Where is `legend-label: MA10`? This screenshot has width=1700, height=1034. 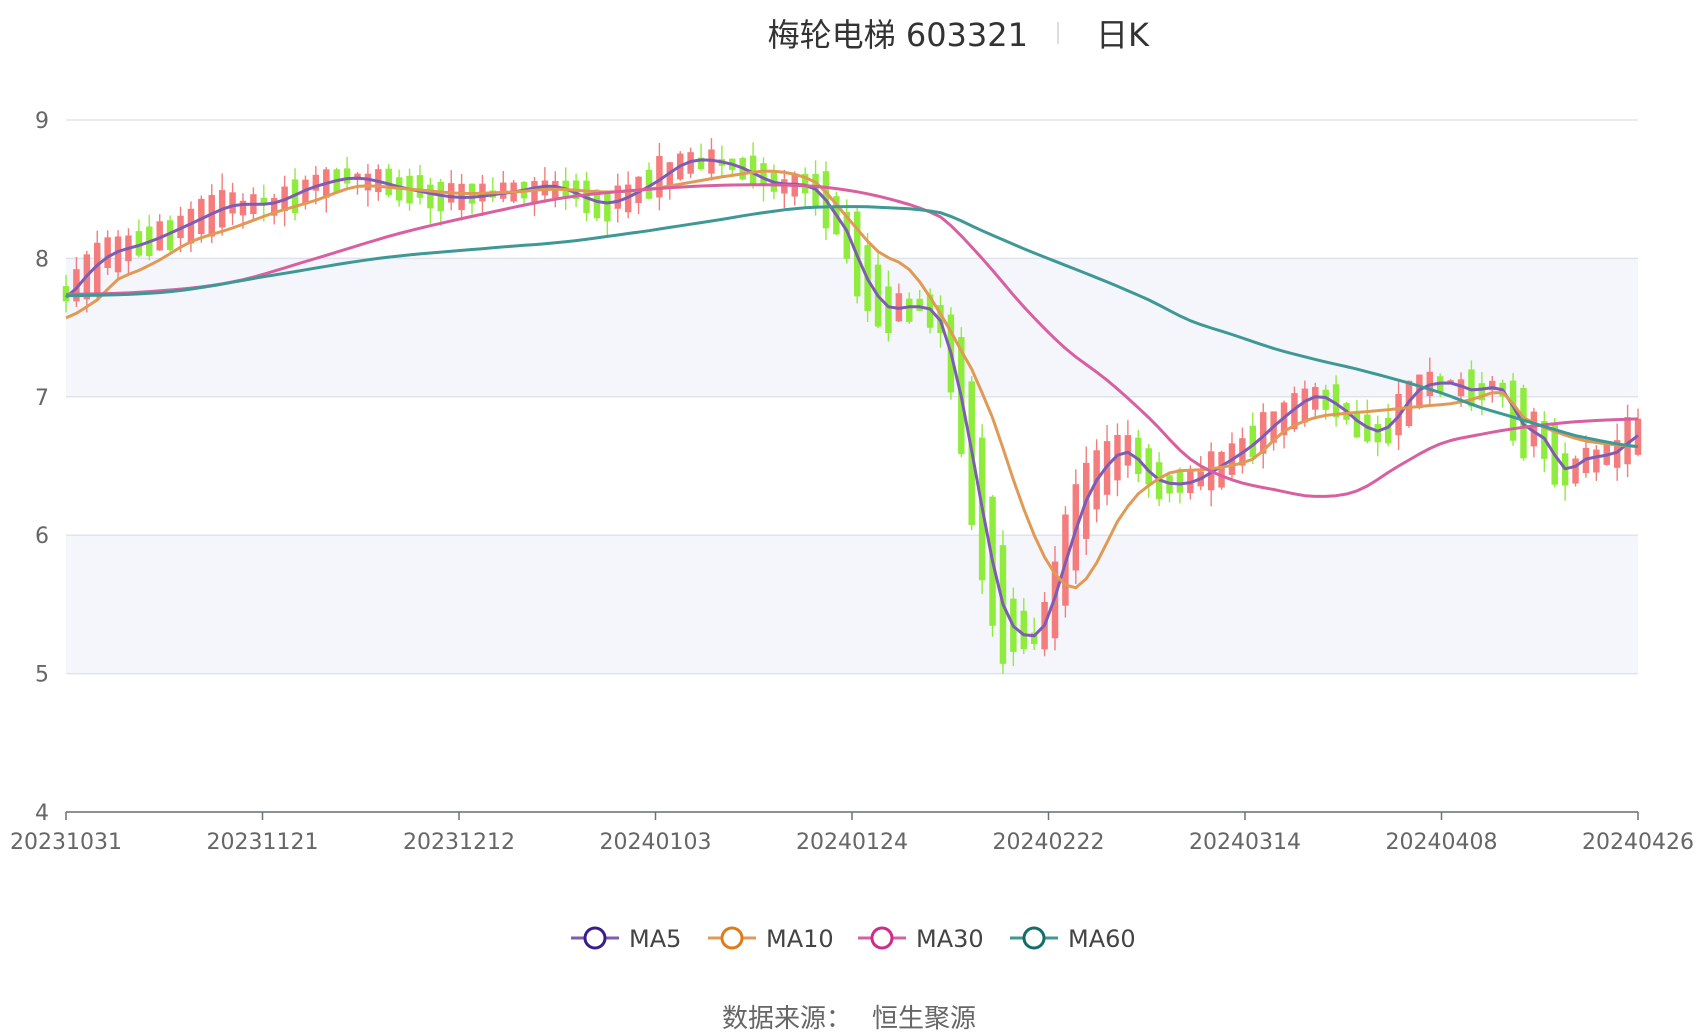 legend-label: MA10 is located at coordinates (800, 939).